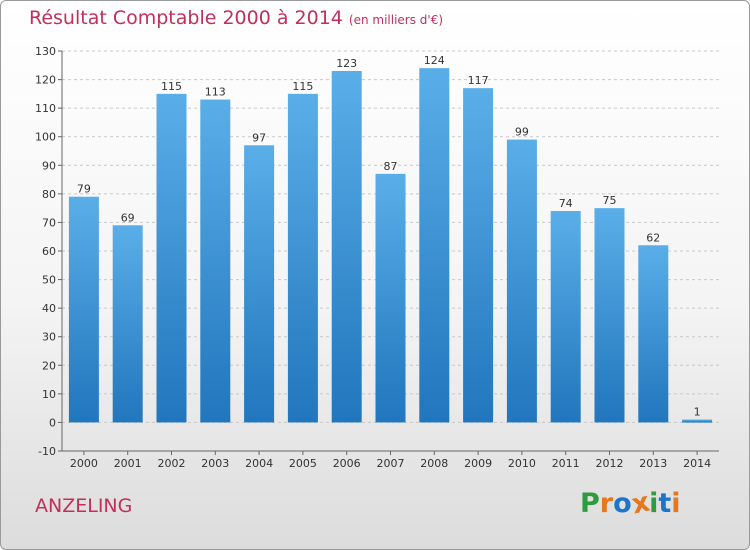  What do you see at coordinates (697, 463) in the screenshot?
I see `x-tick-label: 2014` at bounding box center [697, 463].